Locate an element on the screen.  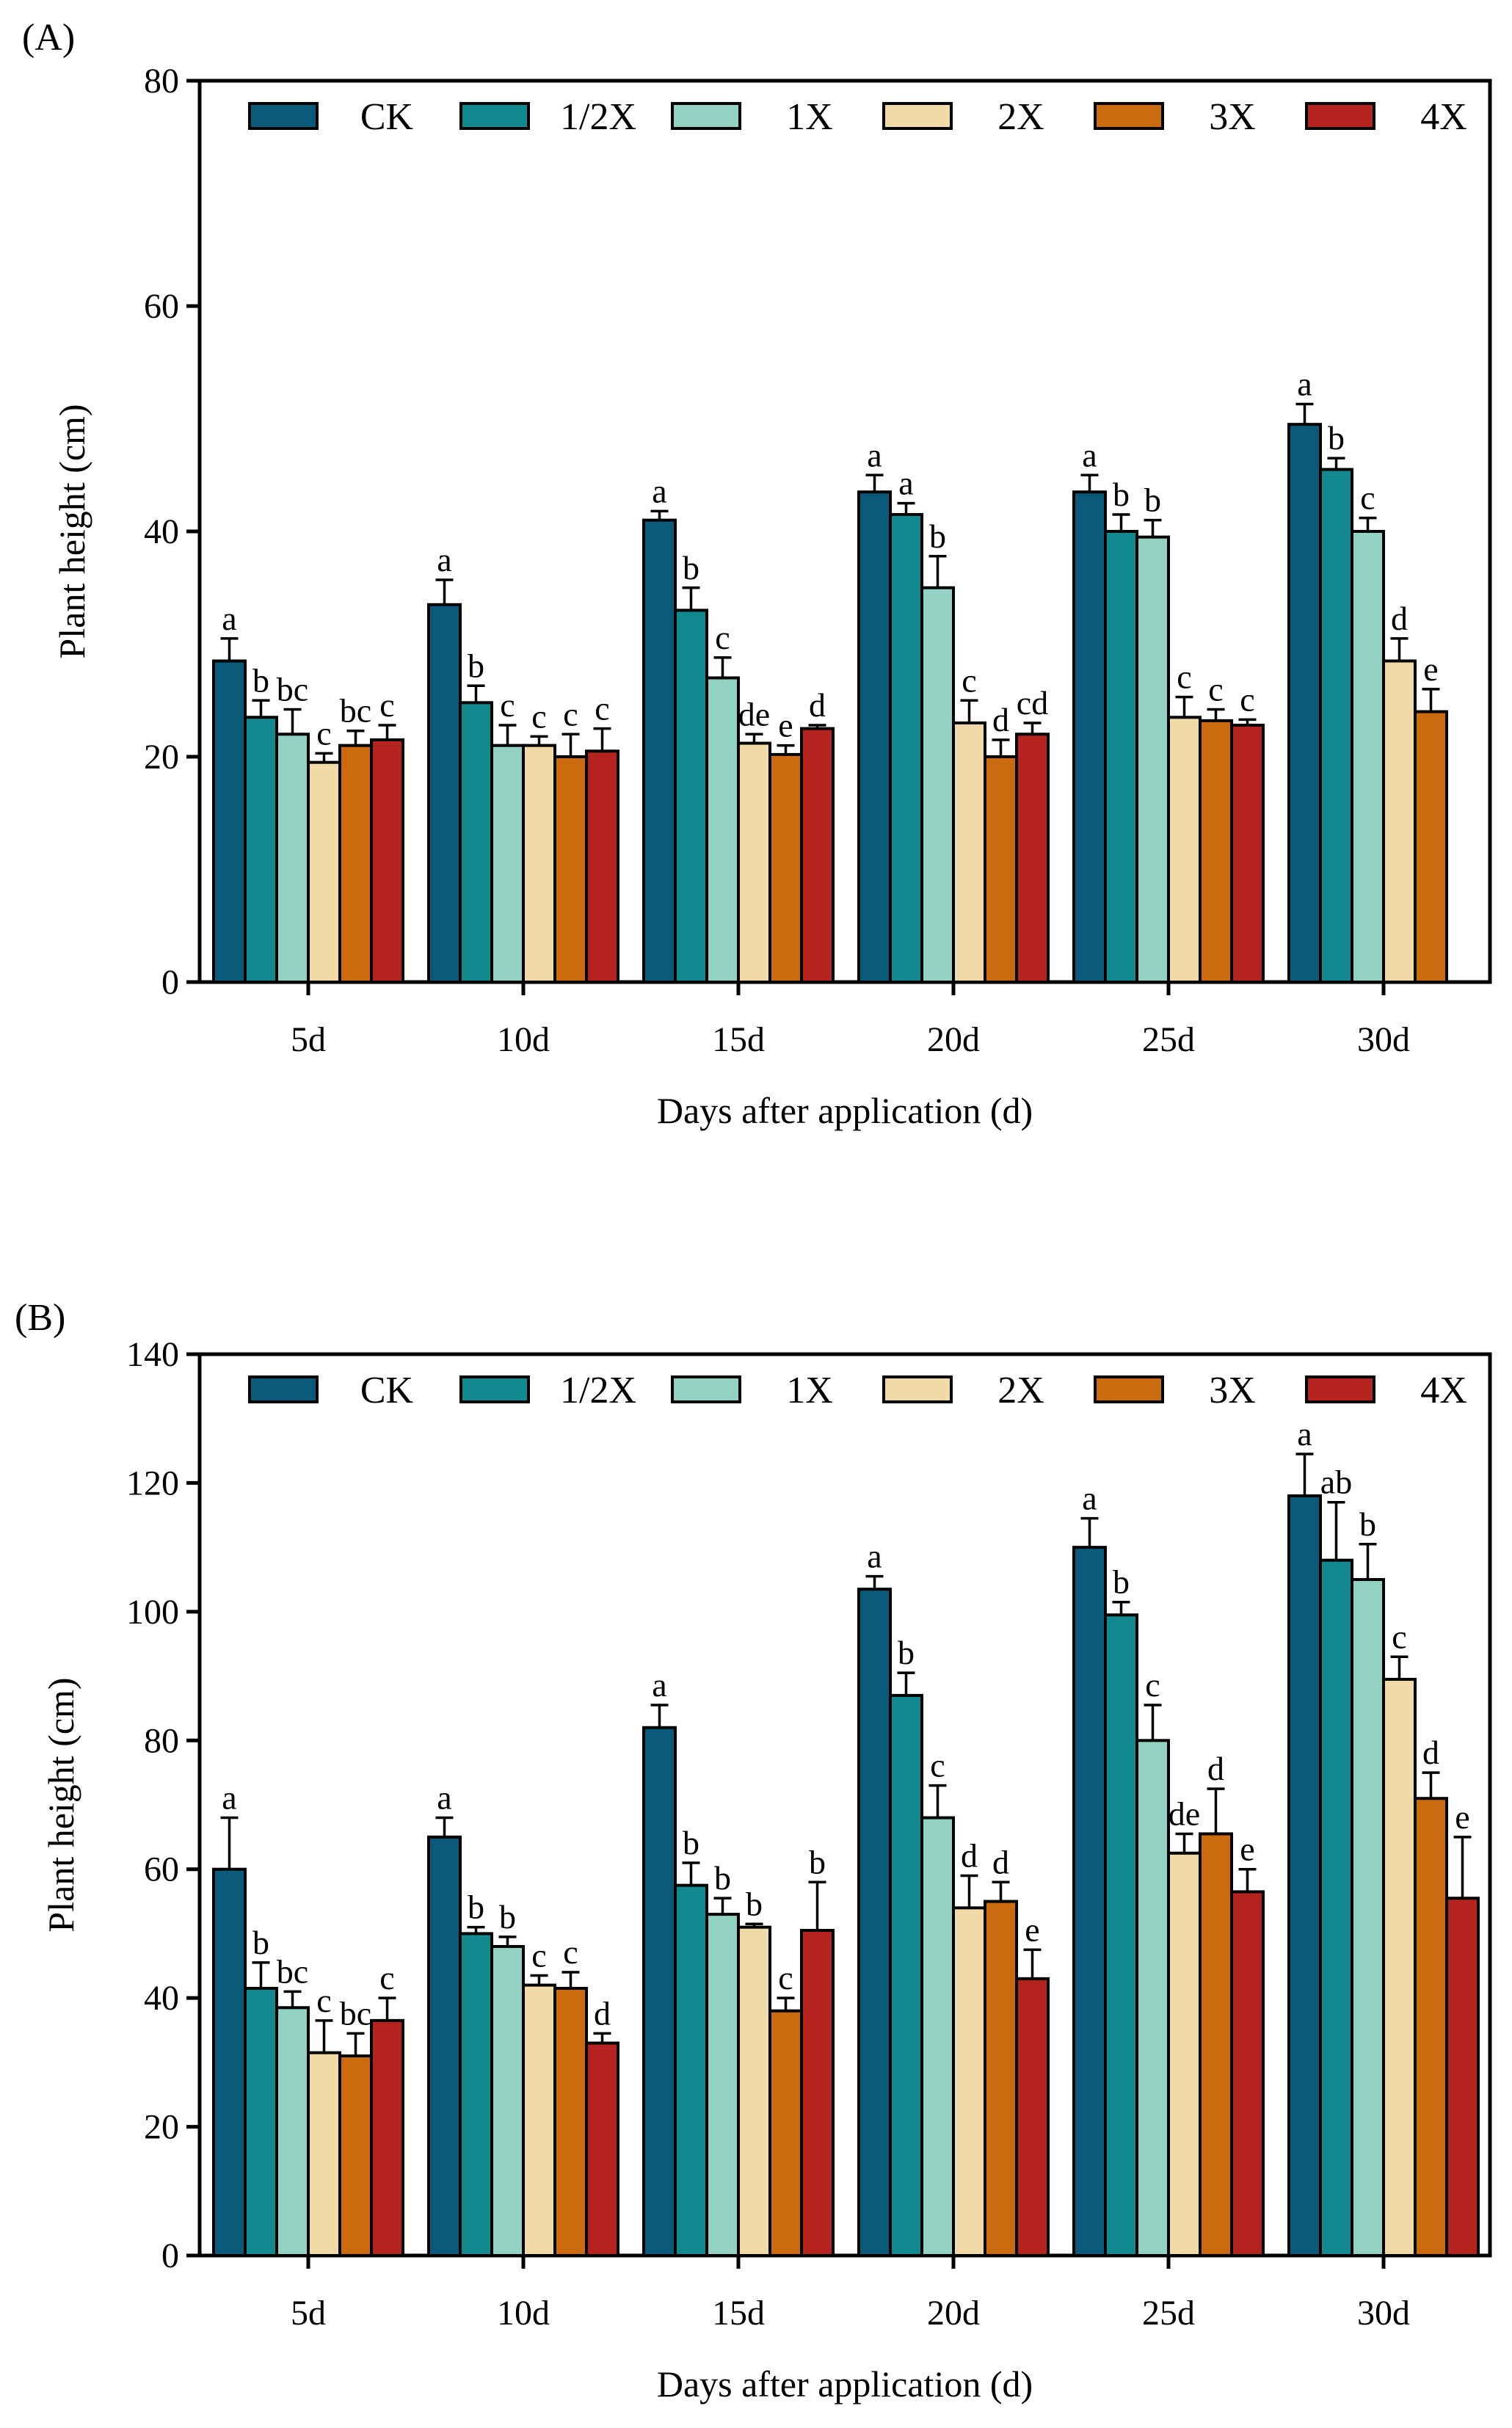
x-tick-label: 5d is located at coordinates (308, 2313).